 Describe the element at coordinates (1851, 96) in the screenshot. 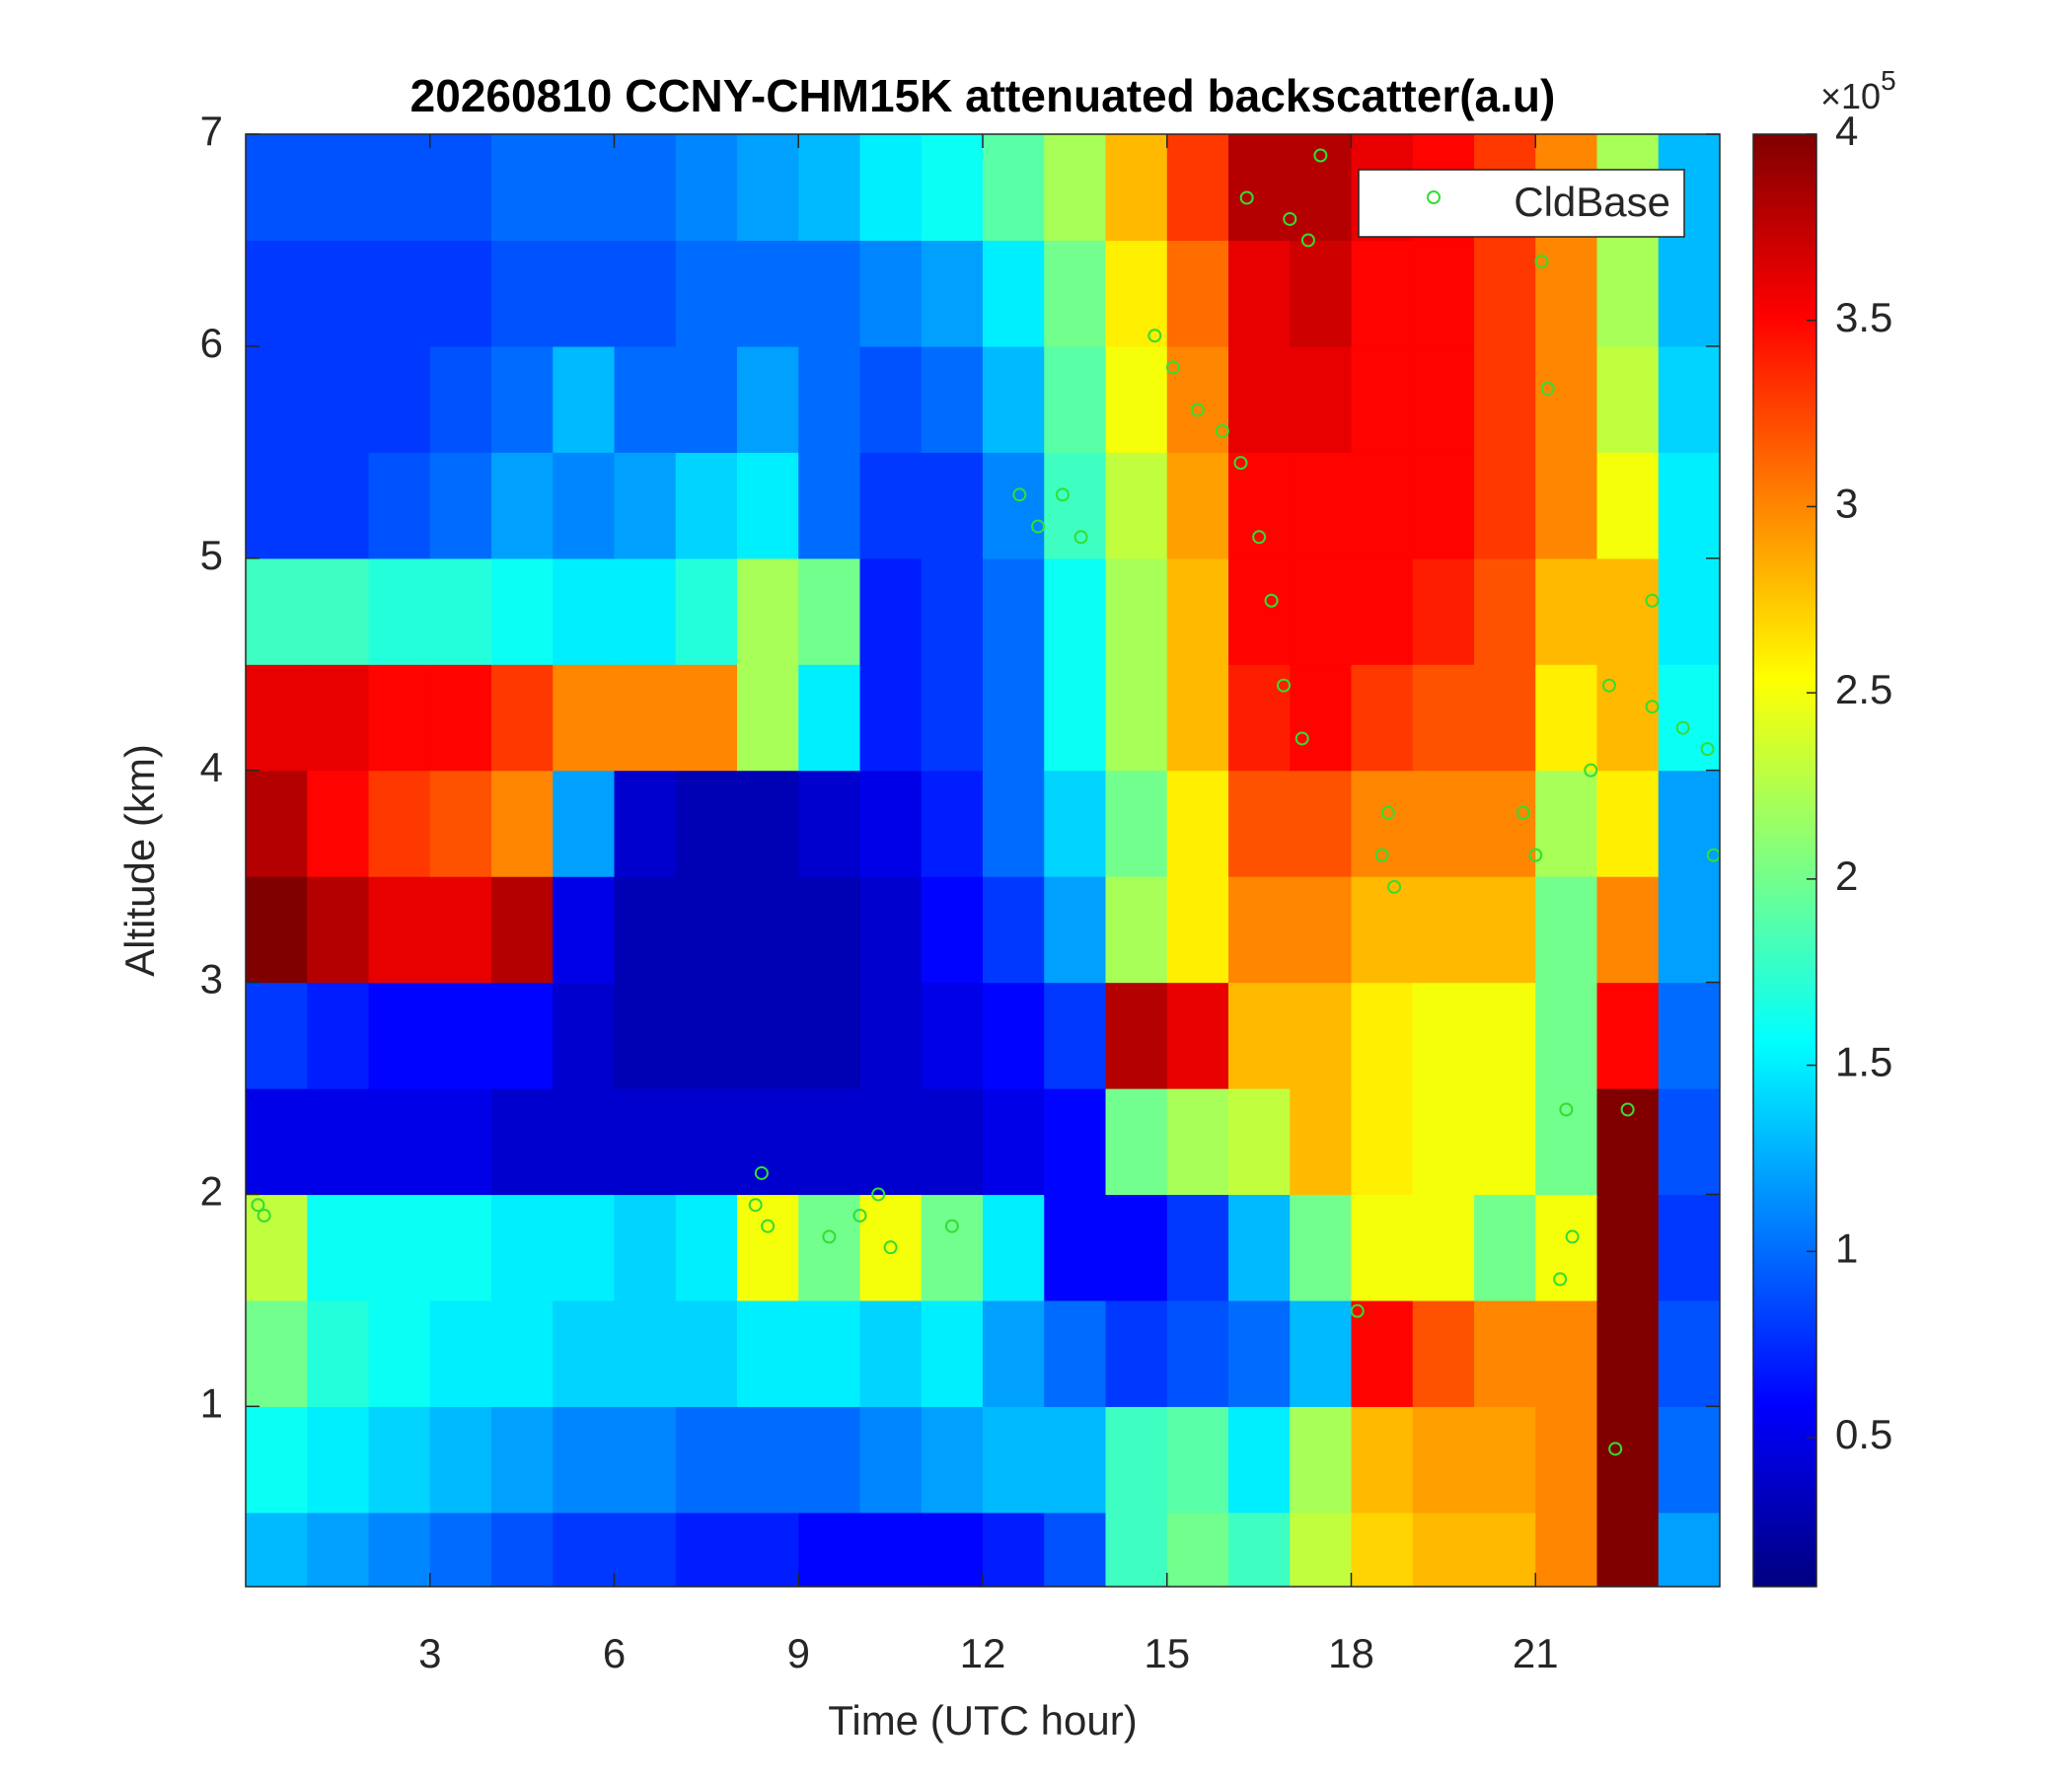

I see `colorbar-multiplier: ×10` at that location.